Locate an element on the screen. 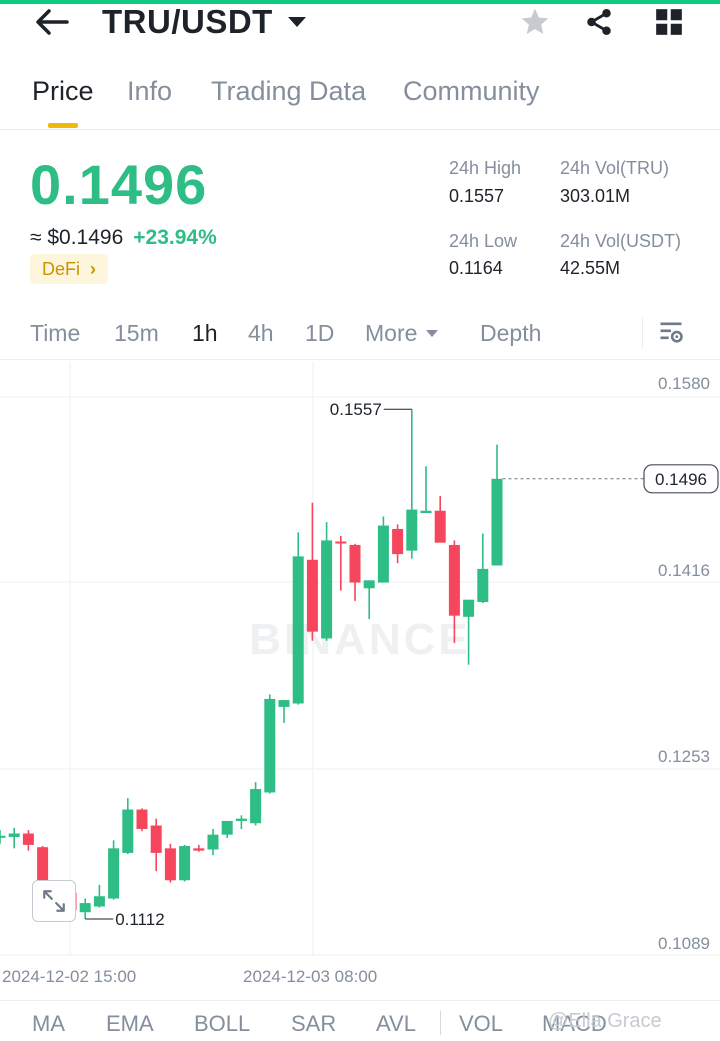  price-axis-label: 0.1416 is located at coordinates (684, 570).